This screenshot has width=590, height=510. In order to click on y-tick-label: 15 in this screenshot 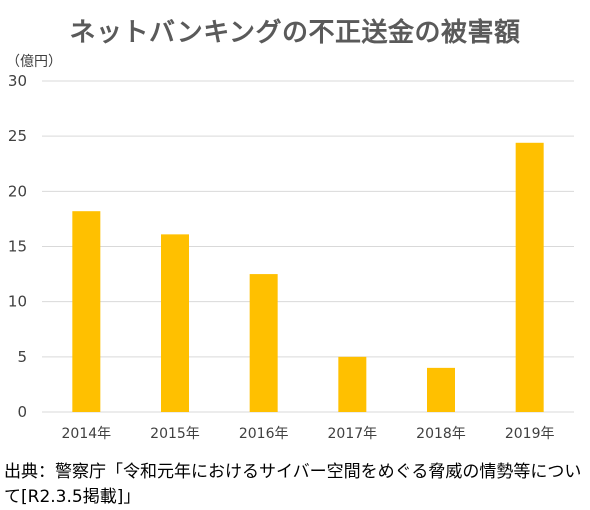, I will do `click(17, 247)`.